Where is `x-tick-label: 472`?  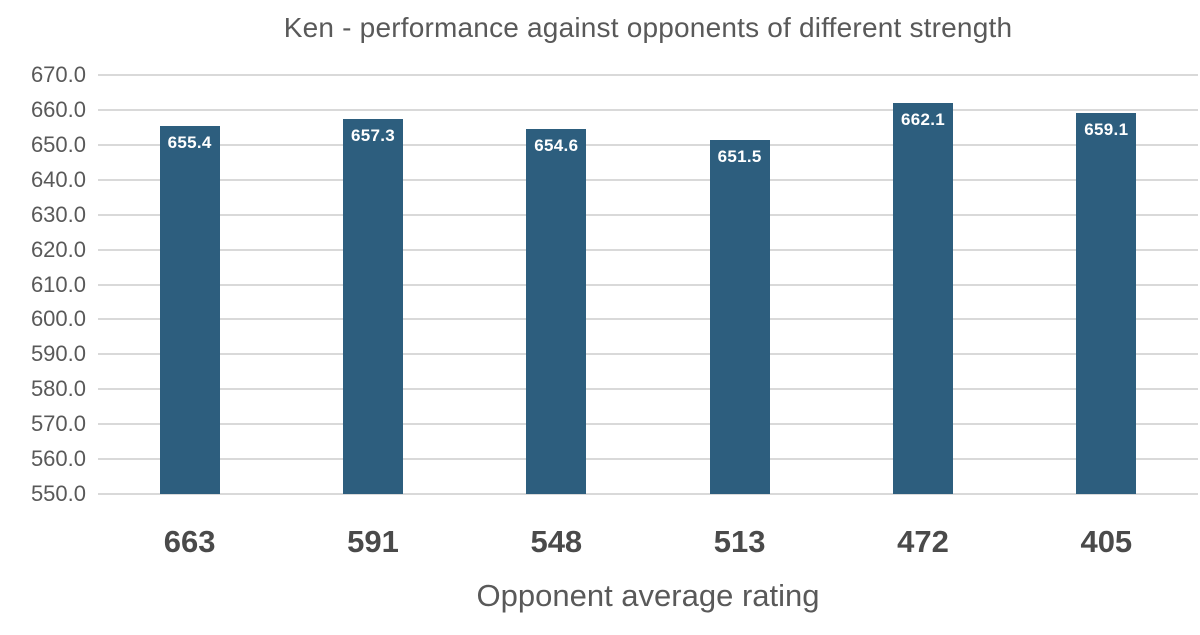 x-tick-label: 472 is located at coordinates (923, 541).